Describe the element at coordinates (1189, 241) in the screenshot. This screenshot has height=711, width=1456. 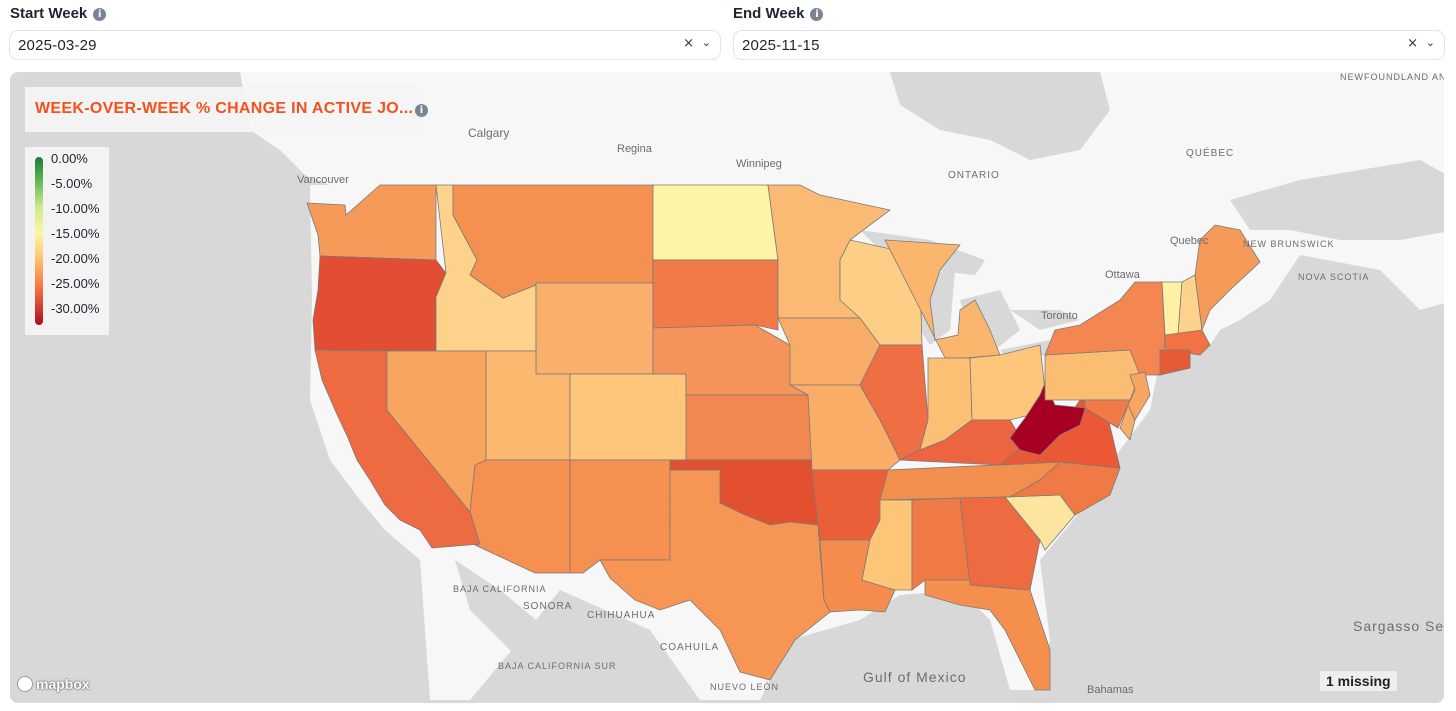
I see `label-quebec-city: Quebec` at that location.